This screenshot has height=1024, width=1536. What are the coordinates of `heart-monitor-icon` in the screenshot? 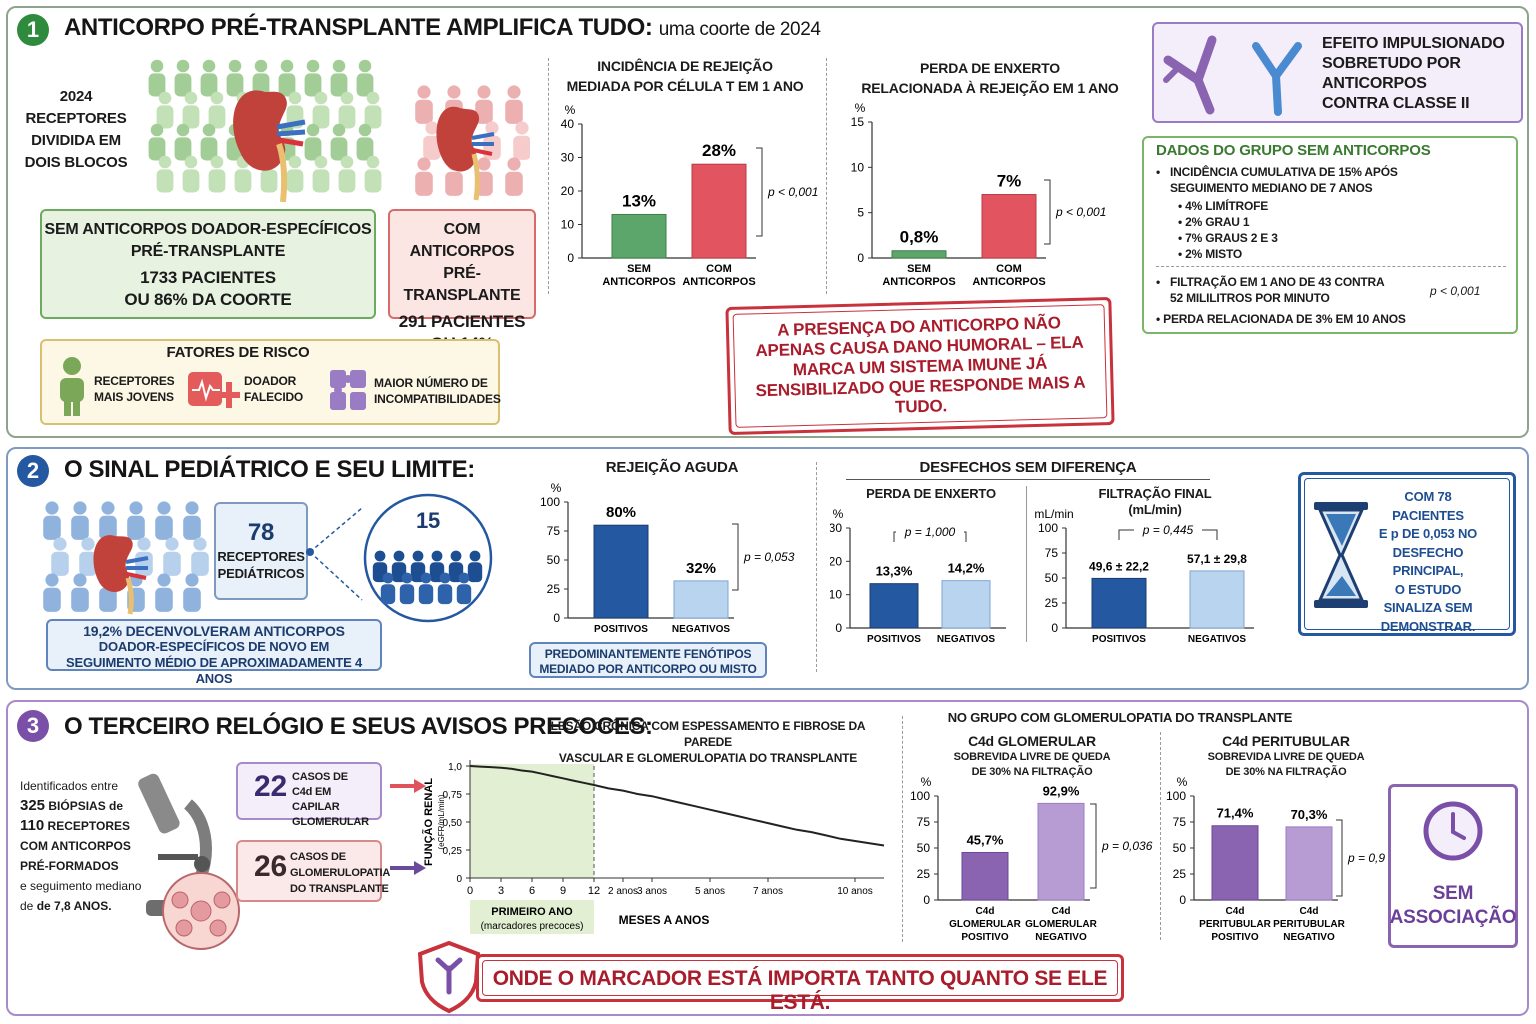 It's located at (214, 390).